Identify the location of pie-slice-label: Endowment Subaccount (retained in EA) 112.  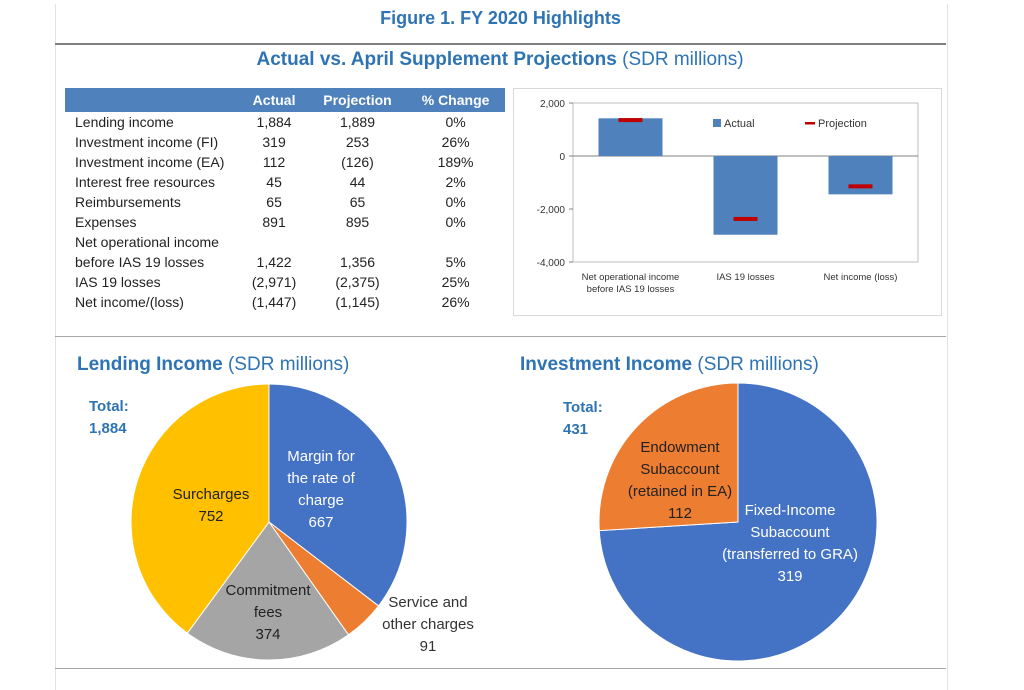
(680, 480).